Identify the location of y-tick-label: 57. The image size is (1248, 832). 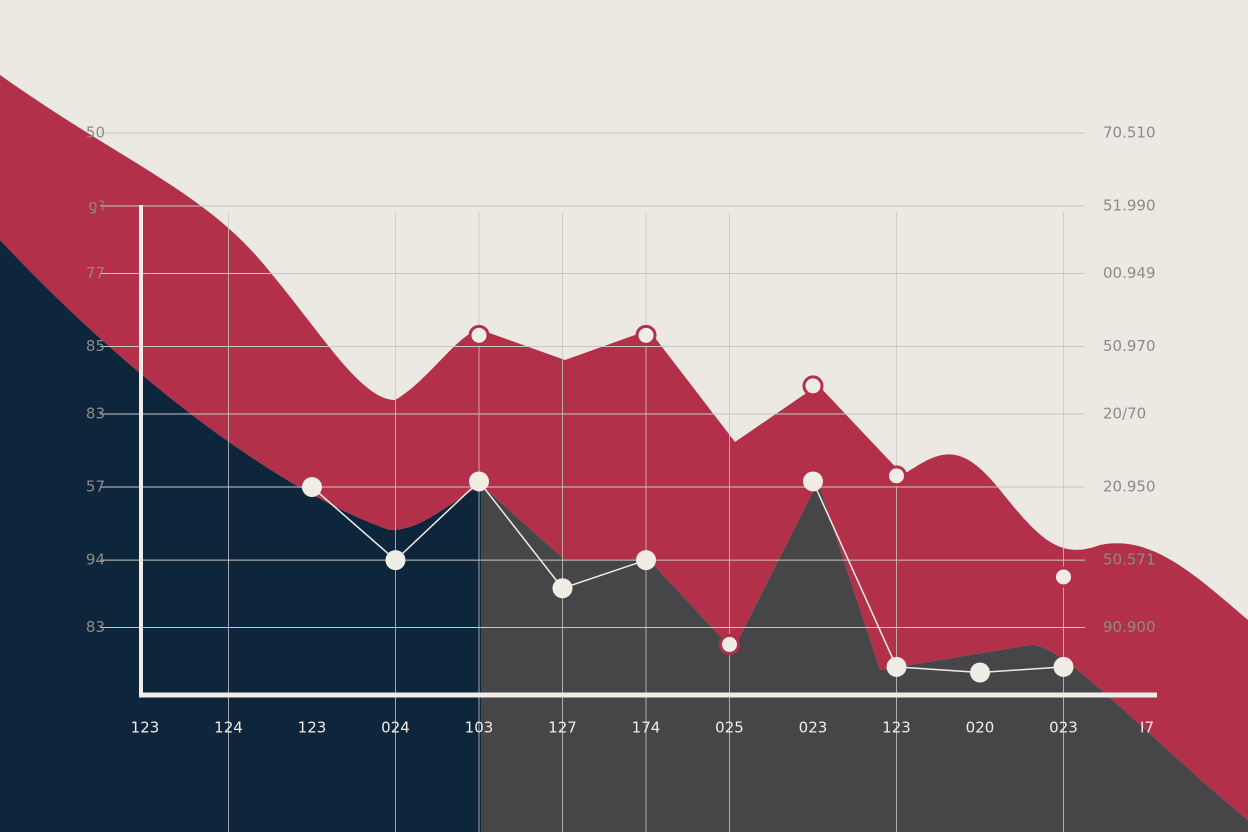
(95, 487).